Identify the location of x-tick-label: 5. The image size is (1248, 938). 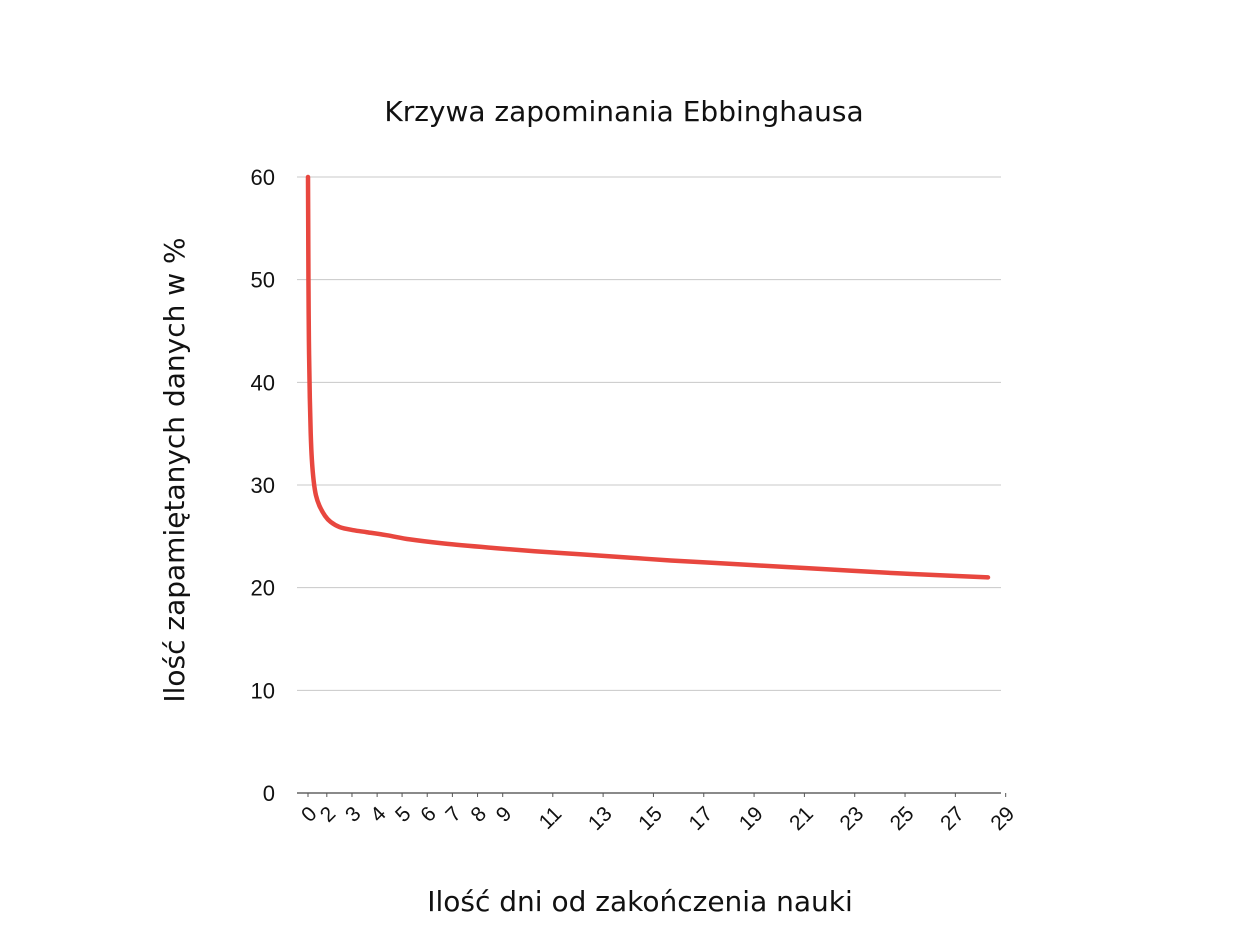
(403, 814).